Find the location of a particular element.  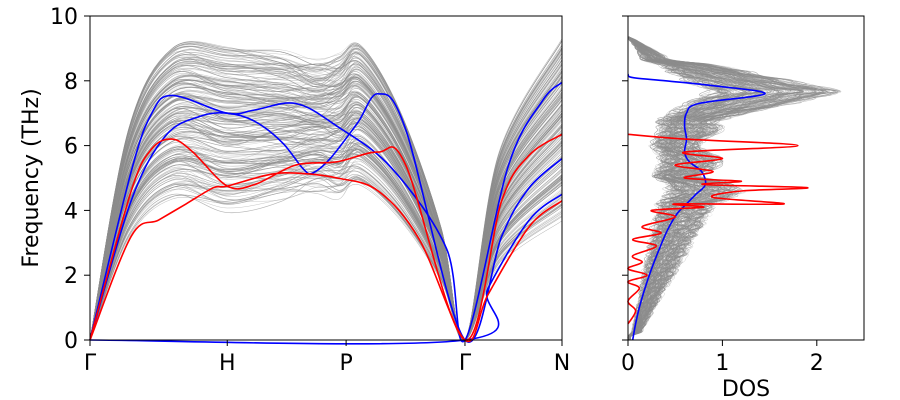

band-ytick-label: 8 is located at coordinates (71, 82).